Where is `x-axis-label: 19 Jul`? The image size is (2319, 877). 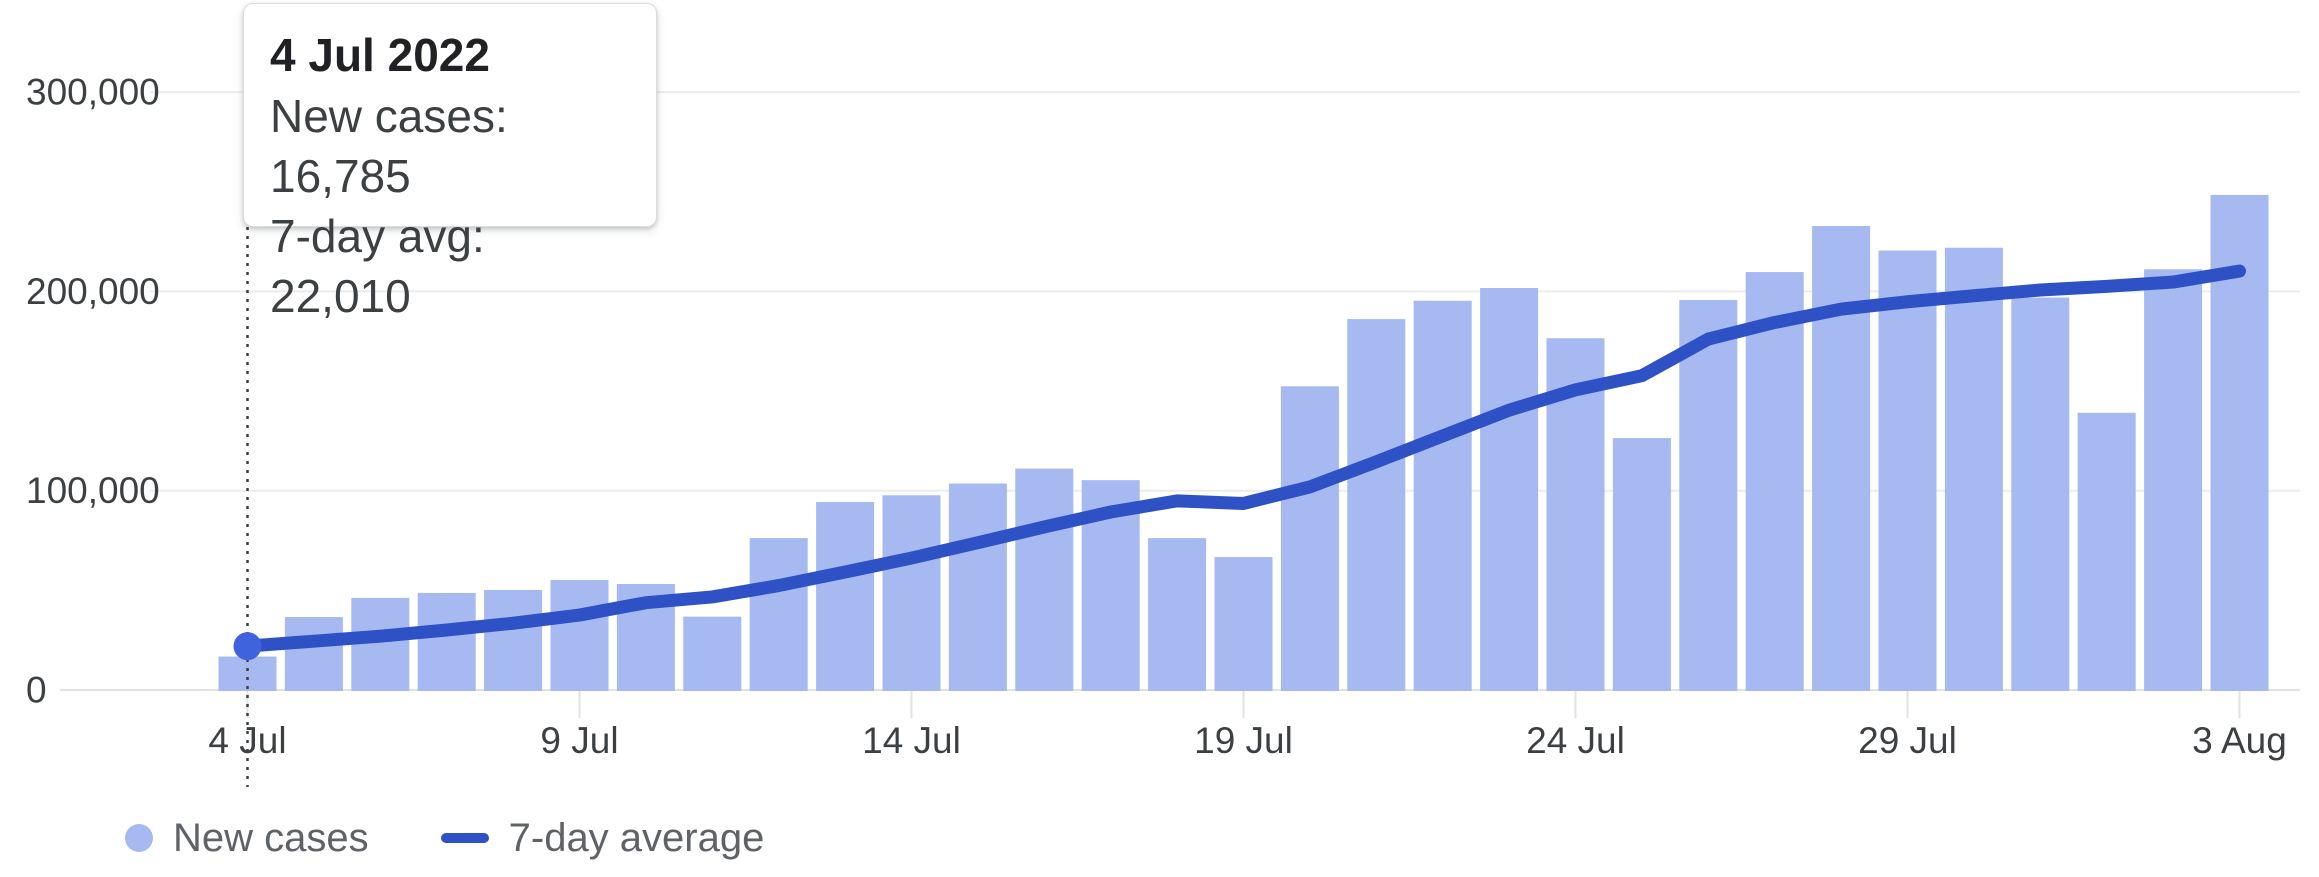
x-axis-label: 19 Jul is located at coordinates (1243, 740).